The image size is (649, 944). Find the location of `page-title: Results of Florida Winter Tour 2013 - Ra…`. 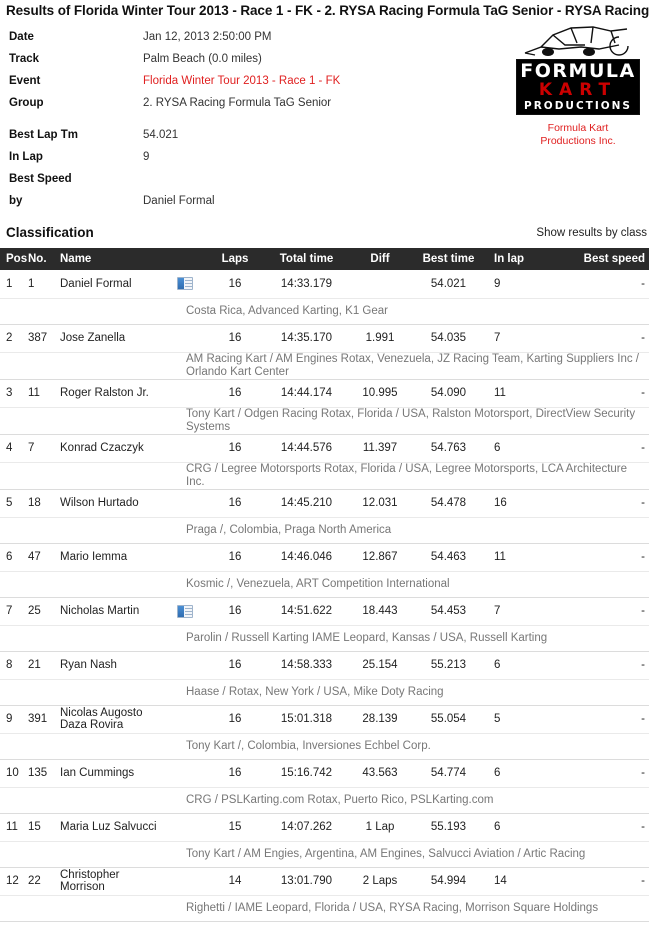

page-title: Results of Florida Winter Tour 2013 - Ra… is located at coordinates (327, 10).